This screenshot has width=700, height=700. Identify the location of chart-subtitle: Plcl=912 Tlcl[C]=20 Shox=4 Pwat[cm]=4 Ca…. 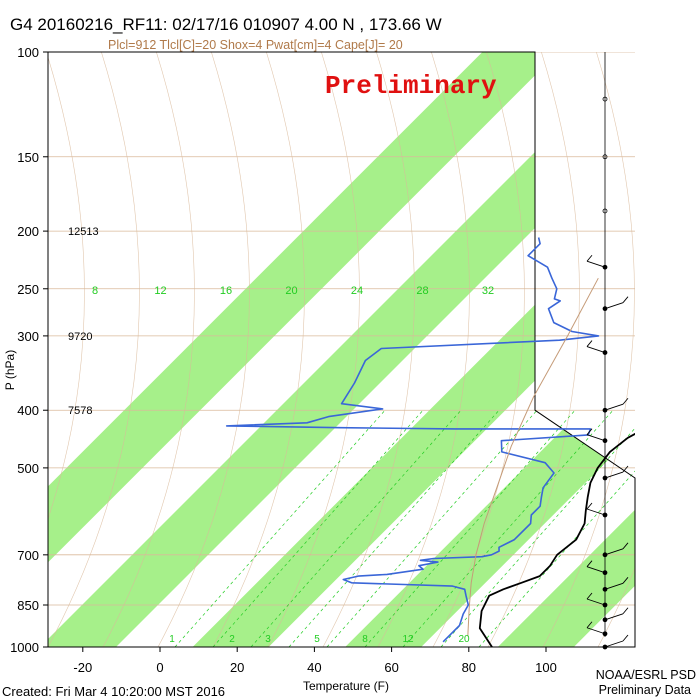
(255, 45).